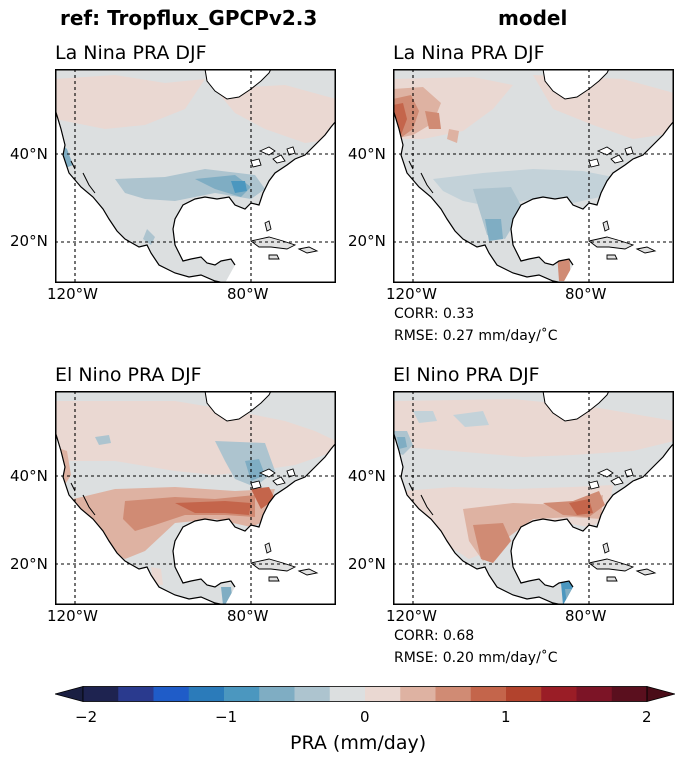  What do you see at coordinates (469, 53) in the screenshot?
I see `panel-title-model-lanina: La Nina PRA DJF` at bounding box center [469, 53].